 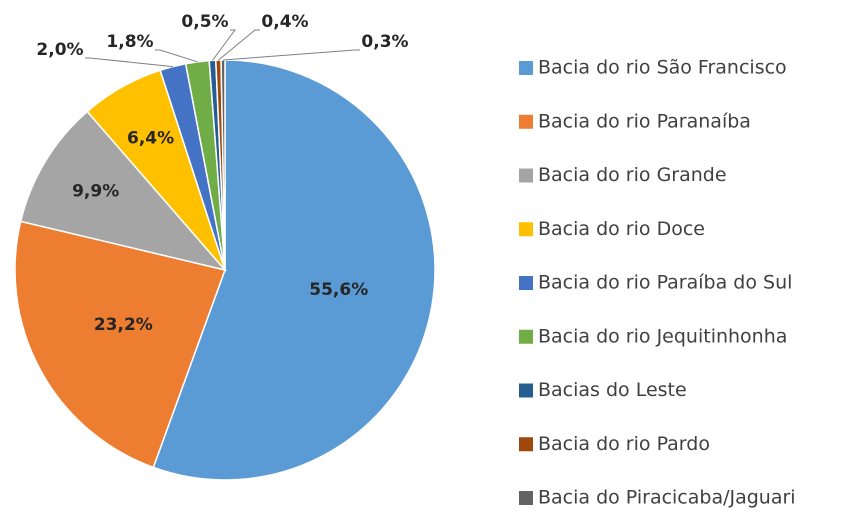 I want to click on data-label: 9,9%, so click(x=95, y=192).